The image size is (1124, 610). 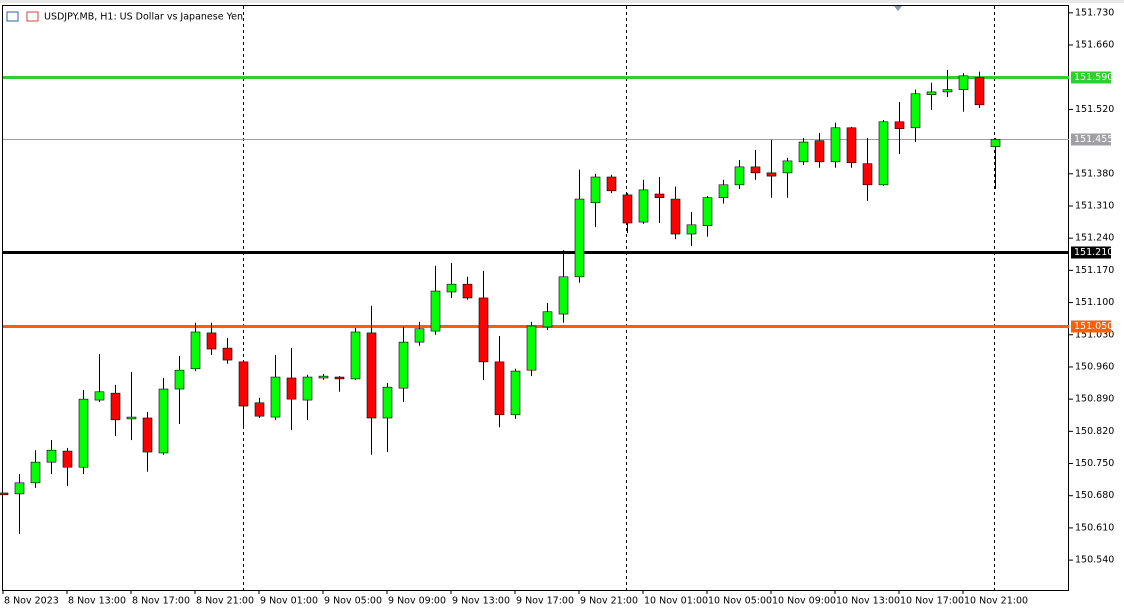 I want to click on y-tick-label: 151.660, so click(x=1094, y=45).